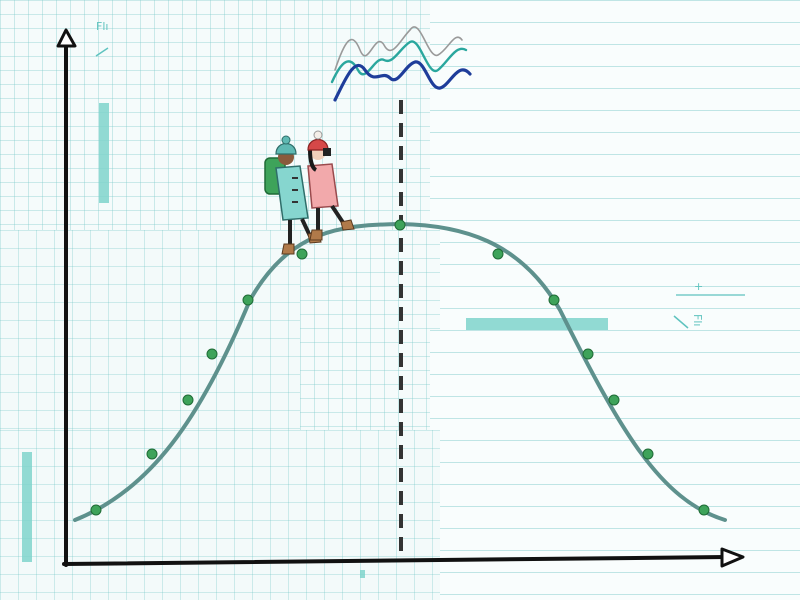 This screenshot has width=800, height=600. Describe the element at coordinates (313, 160) in the screenshot. I see `hair` at that location.